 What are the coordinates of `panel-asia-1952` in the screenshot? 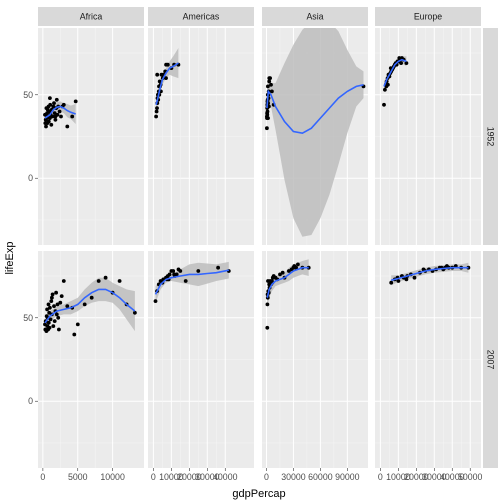 It's located at (315, 136).